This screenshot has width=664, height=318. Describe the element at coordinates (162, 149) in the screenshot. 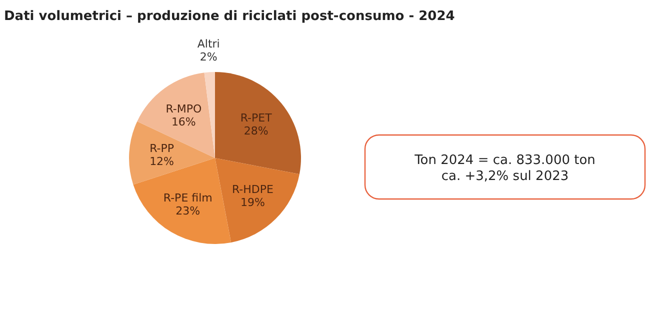

I see `slice-label: R-PP` at that location.